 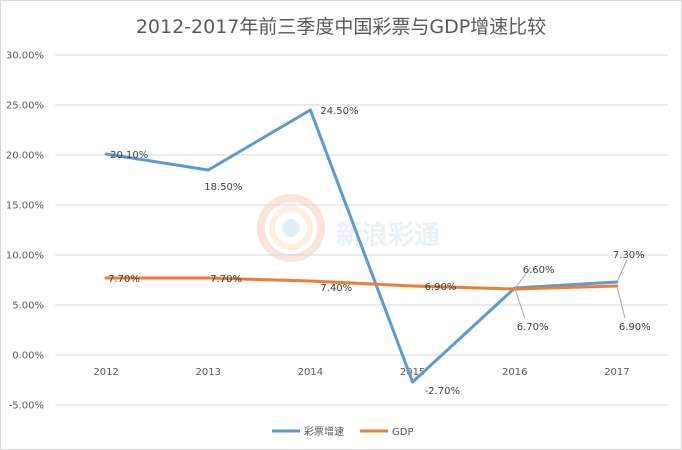 What do you see at coordinates (412, 372) in the screenshot?
I see `x-tick-label: 2015` at bounding box center [412, 372].